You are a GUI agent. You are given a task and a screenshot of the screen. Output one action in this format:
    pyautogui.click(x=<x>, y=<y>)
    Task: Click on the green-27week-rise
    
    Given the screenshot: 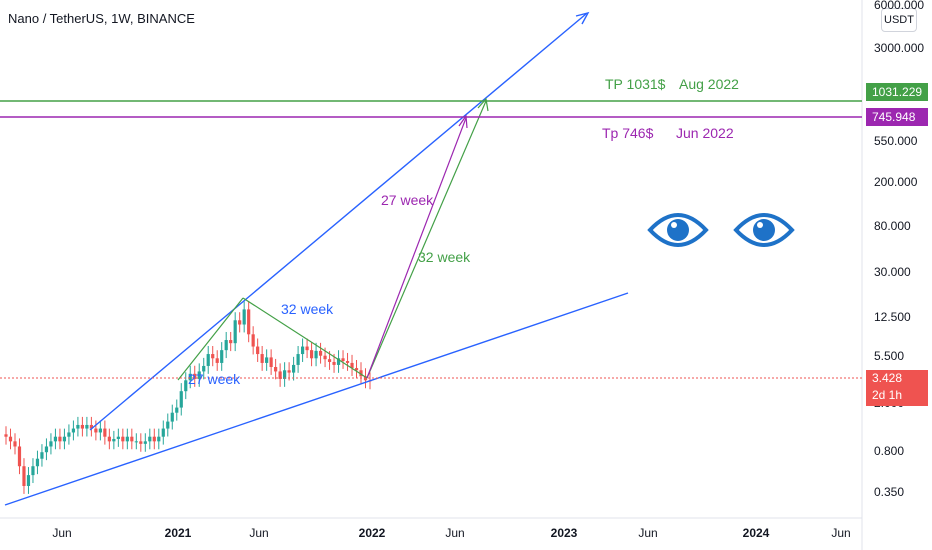 What is the action you would take?
    pyautogui.click(x=210, y=339)
    